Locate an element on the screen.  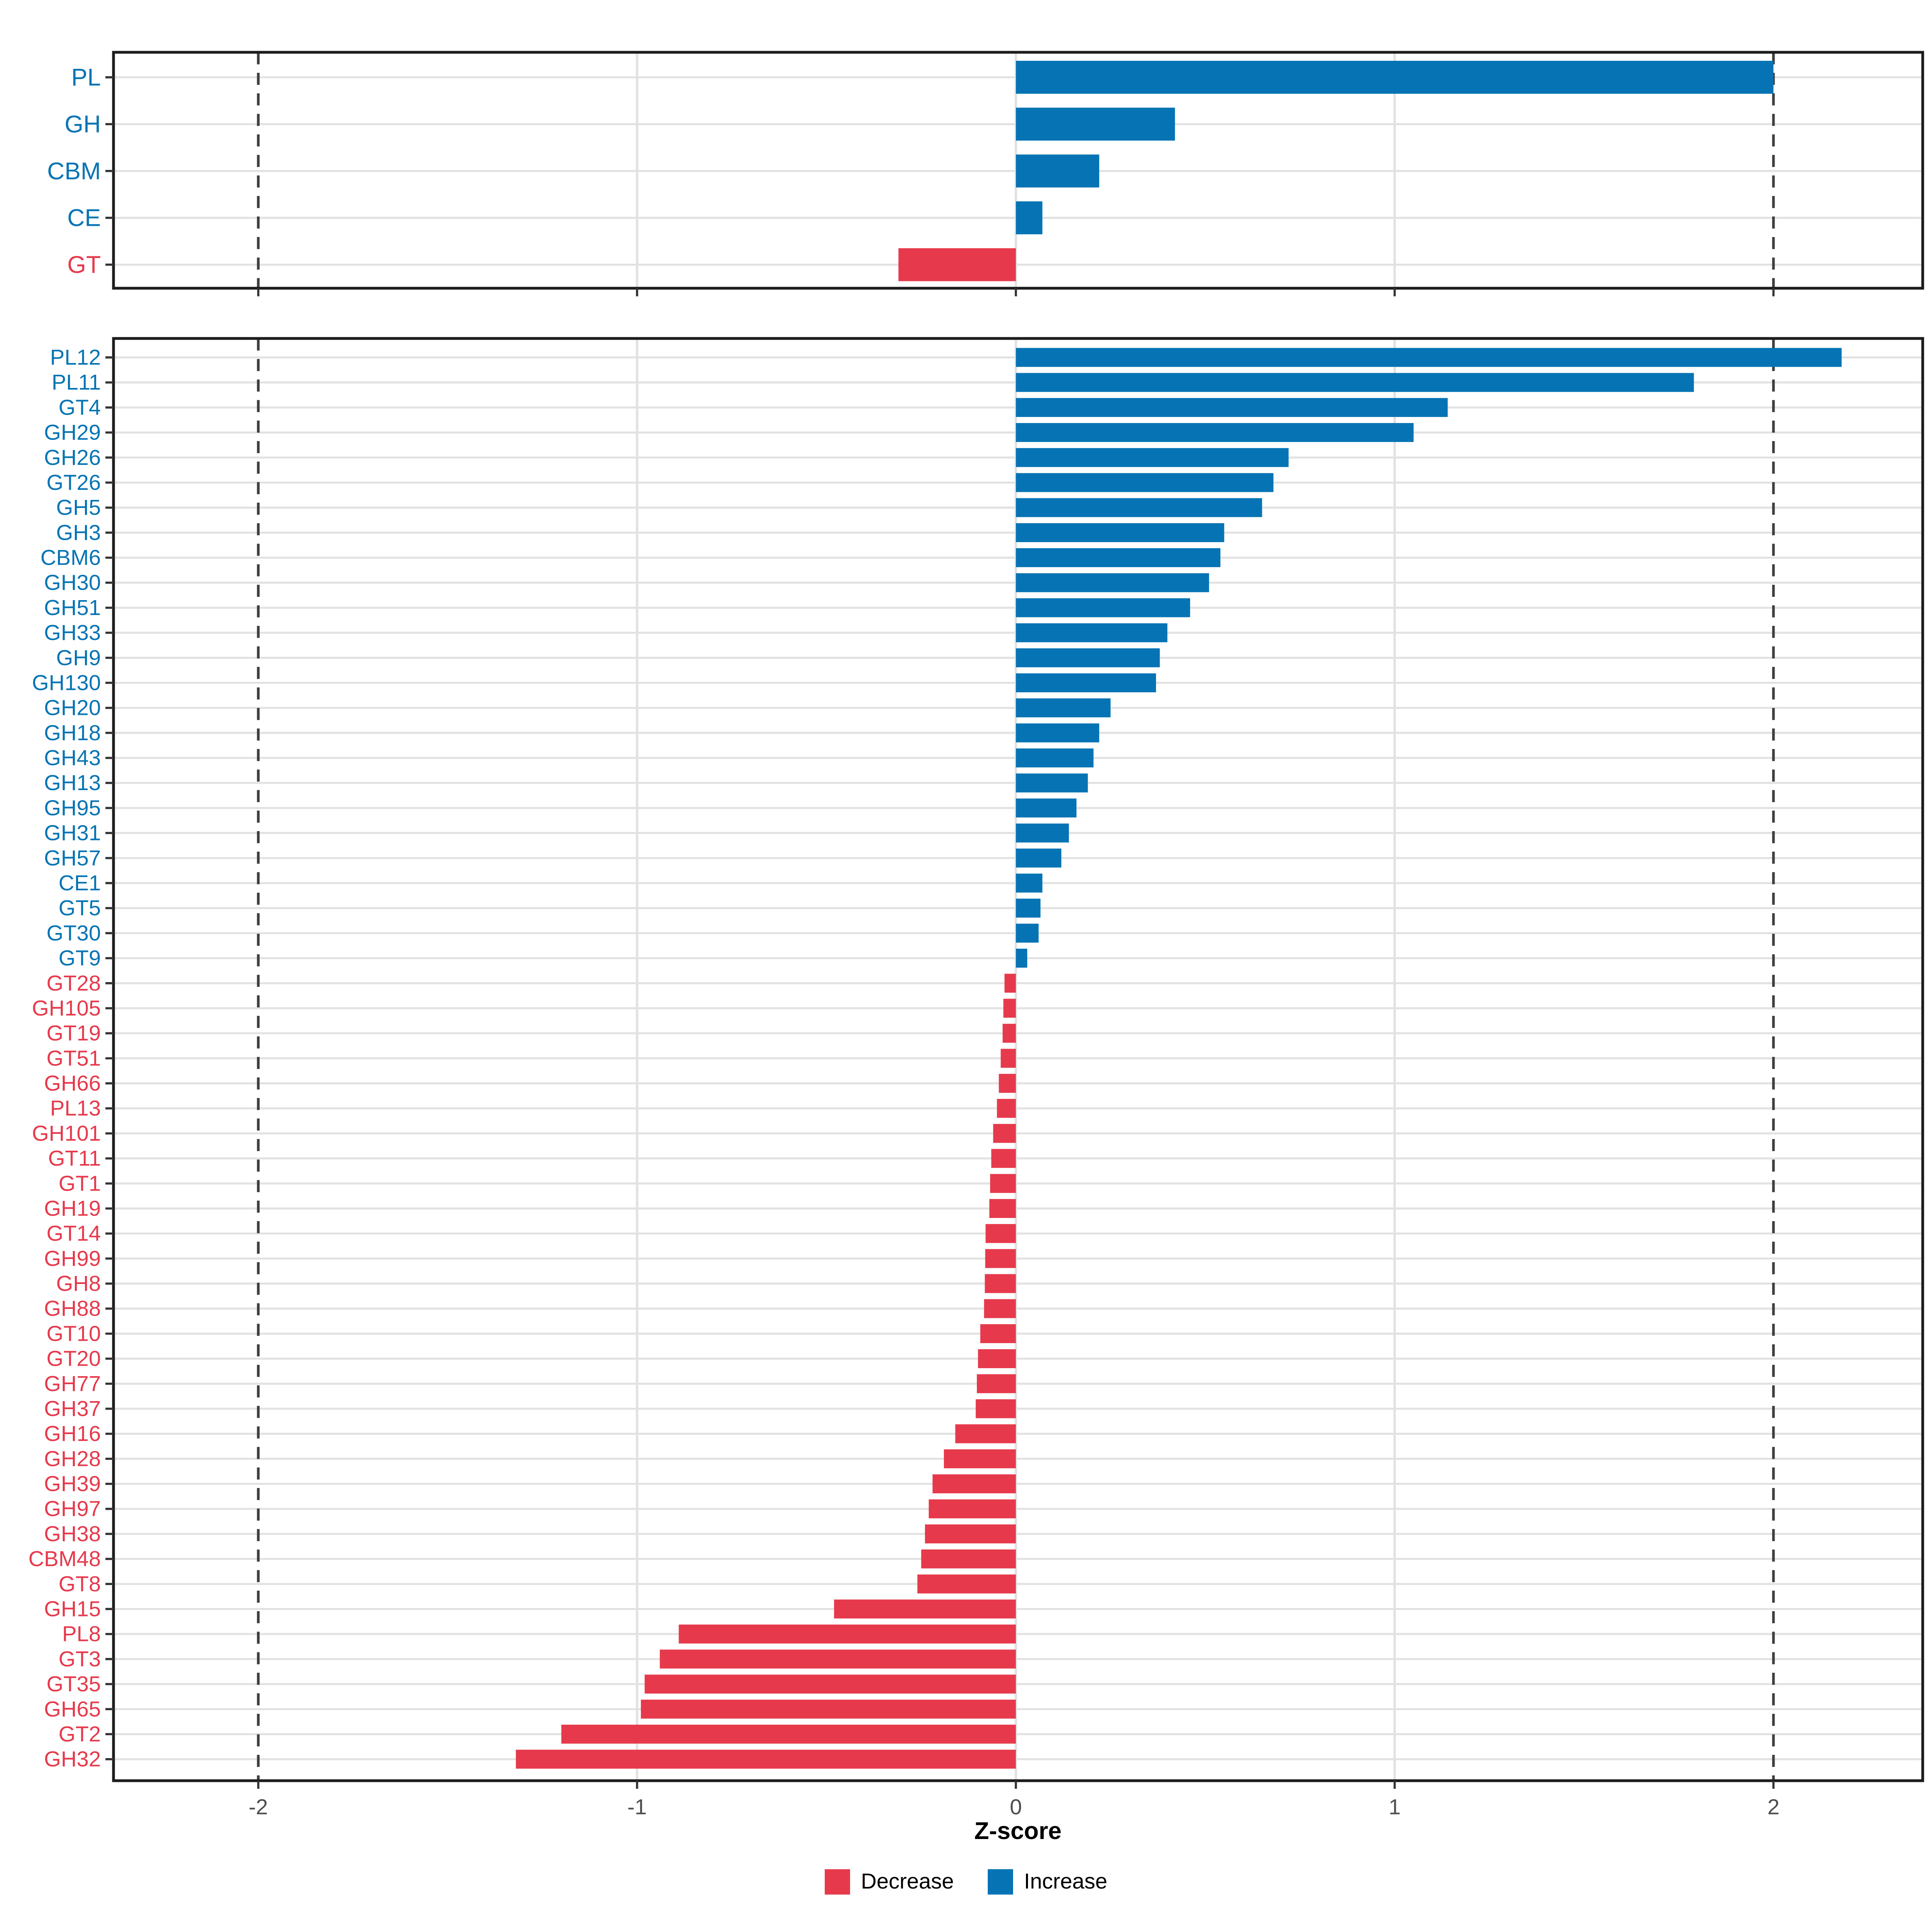
bar-CE is located at coordinates (1029, 218).